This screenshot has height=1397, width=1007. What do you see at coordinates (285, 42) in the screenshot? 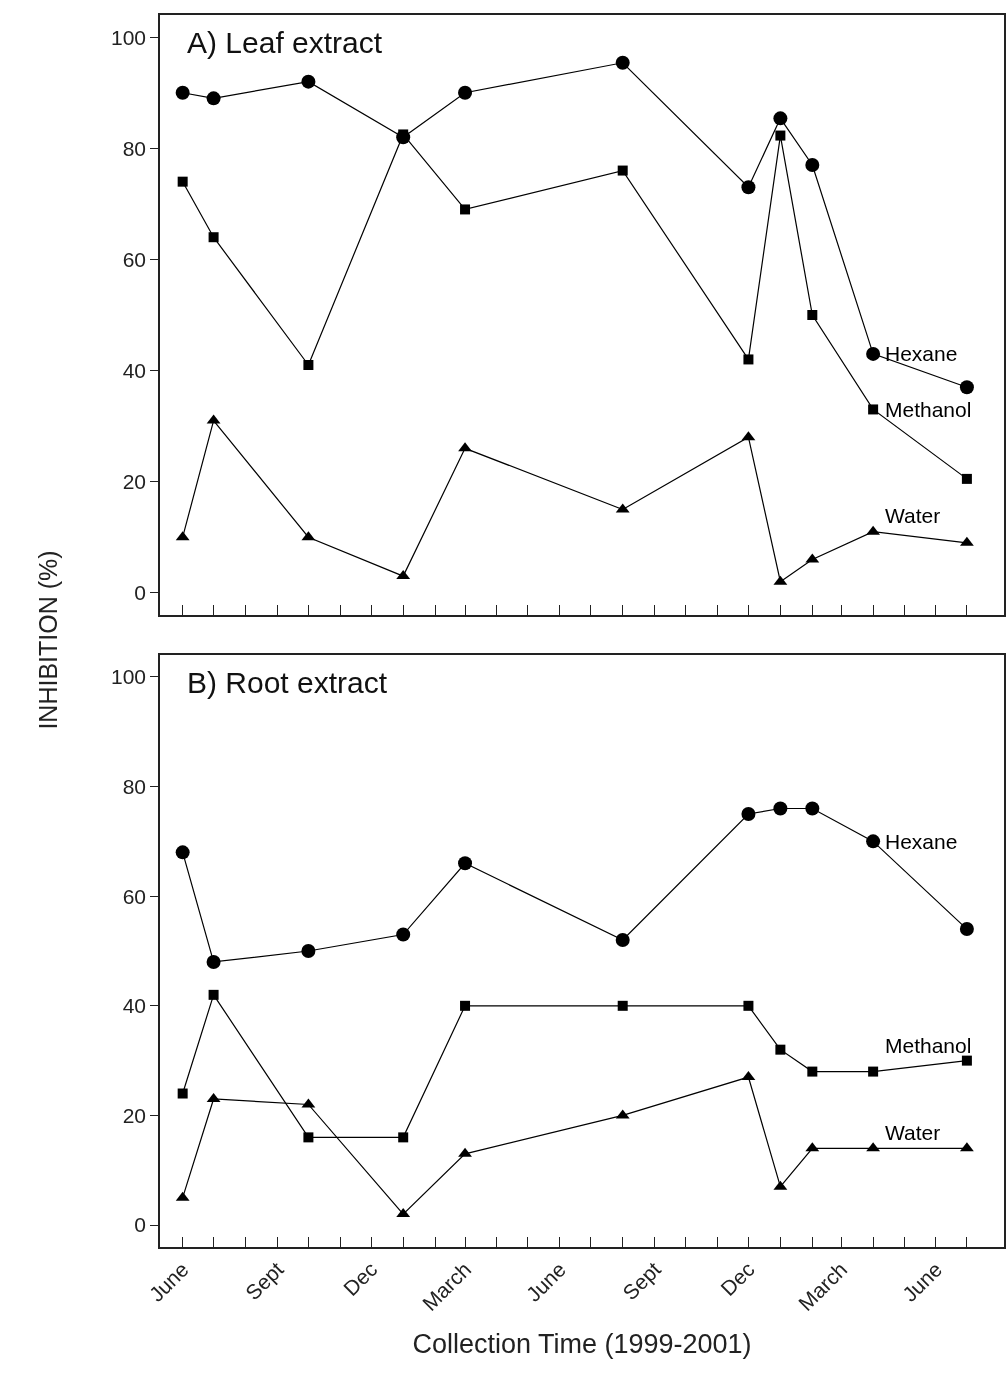
I see `chart-title: A) Leaf extract` at bounding box center [285, 42].